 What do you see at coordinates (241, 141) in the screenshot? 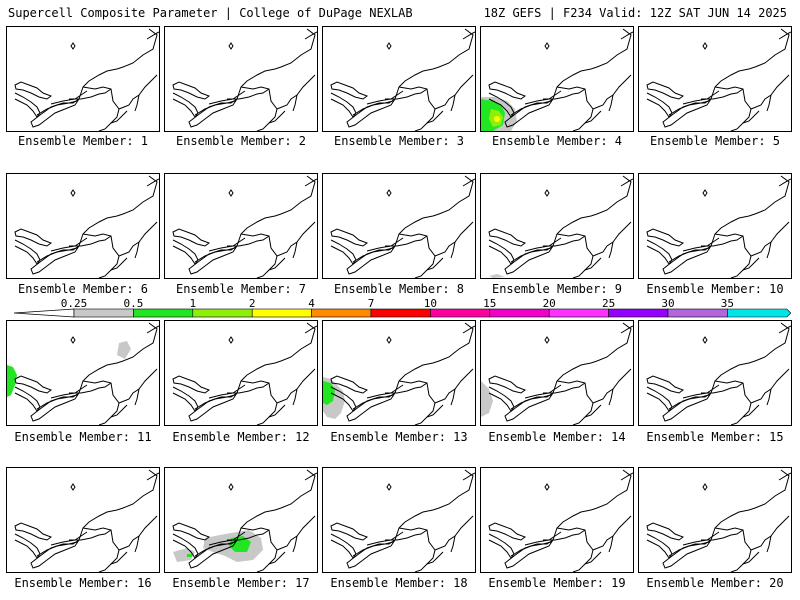
I see `ensemble-member-label: Ensemble Member: 2` at bounding box center [241, 141].